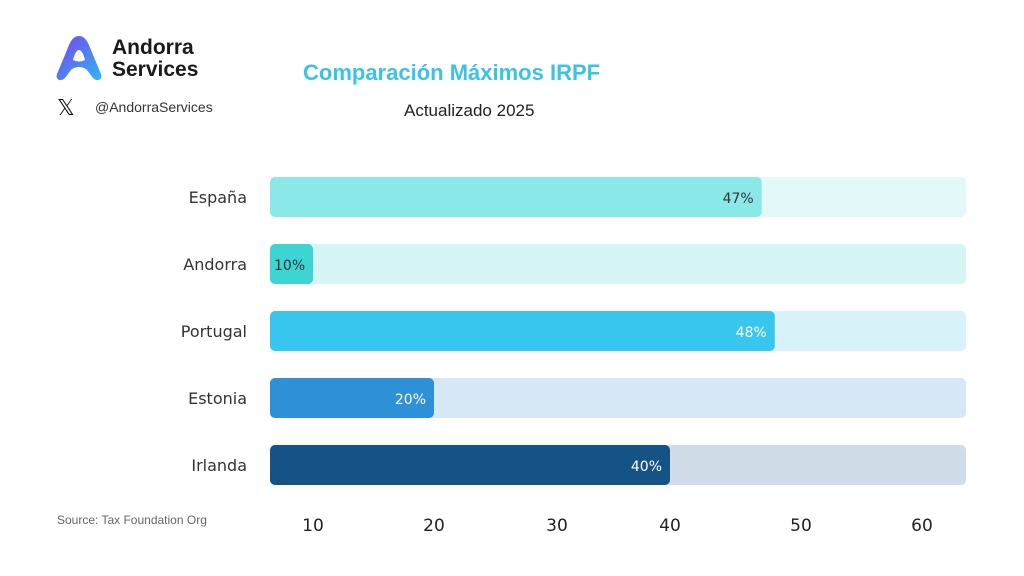 The height and width of the screenshot is (576, 1024). I want to click on x-tick-label: 60, so click(922, 526).